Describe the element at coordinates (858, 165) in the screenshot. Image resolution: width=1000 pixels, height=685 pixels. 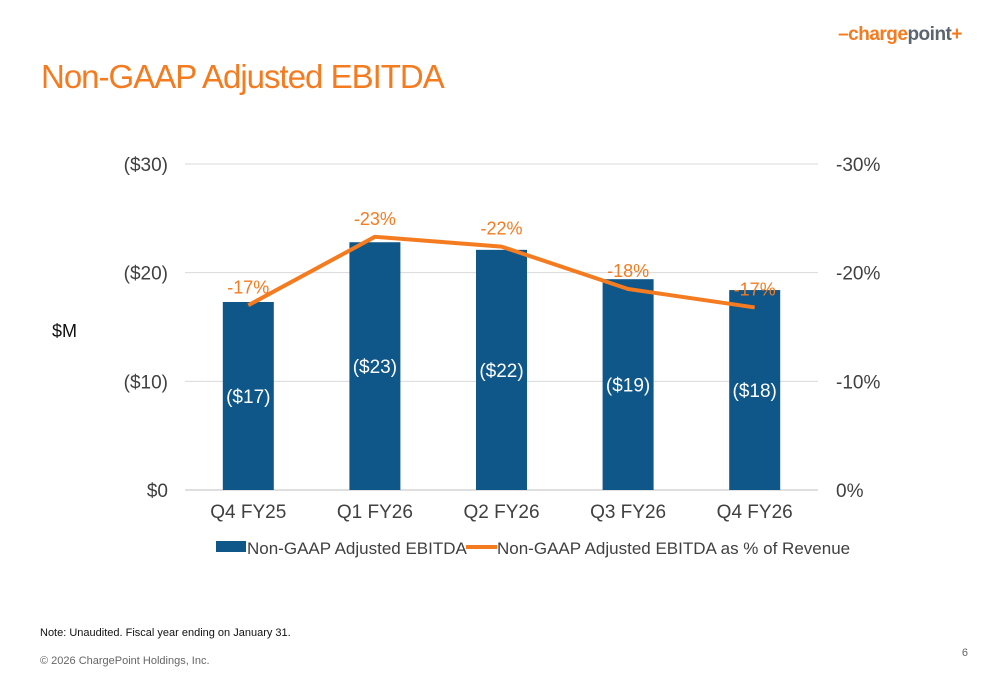
I see `y2-tick-label: -30%` at that location.